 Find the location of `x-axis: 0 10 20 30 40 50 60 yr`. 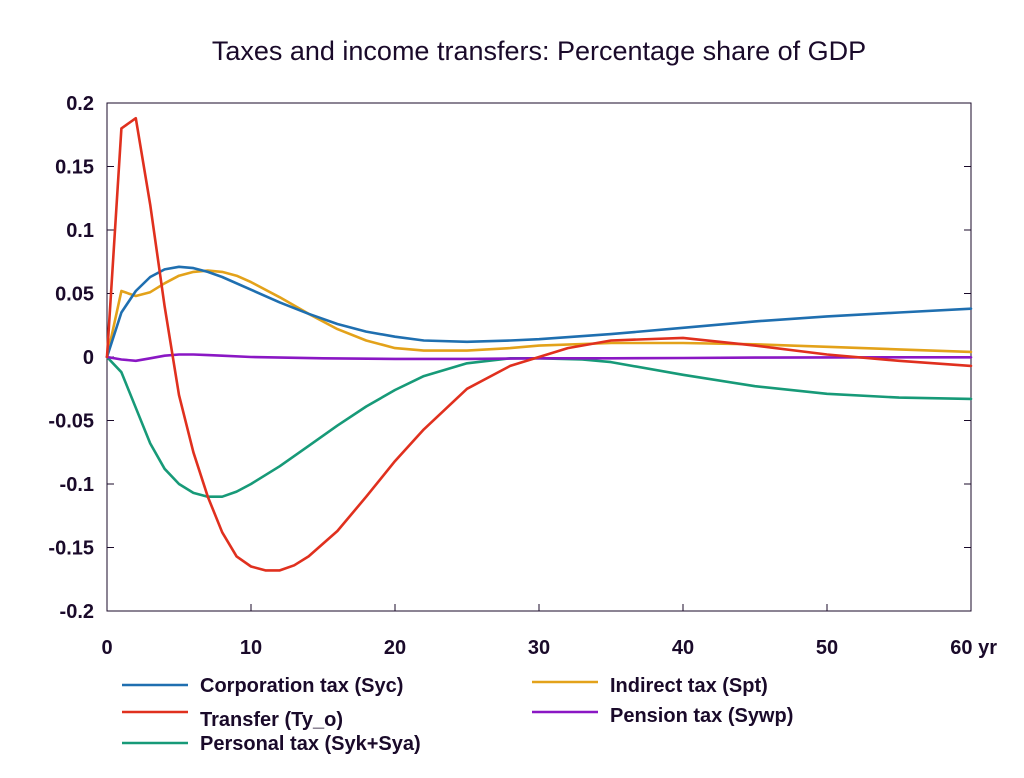

x-axis: 0 10 20 30 40 50 60 yr is located at coordinates (549, 631).